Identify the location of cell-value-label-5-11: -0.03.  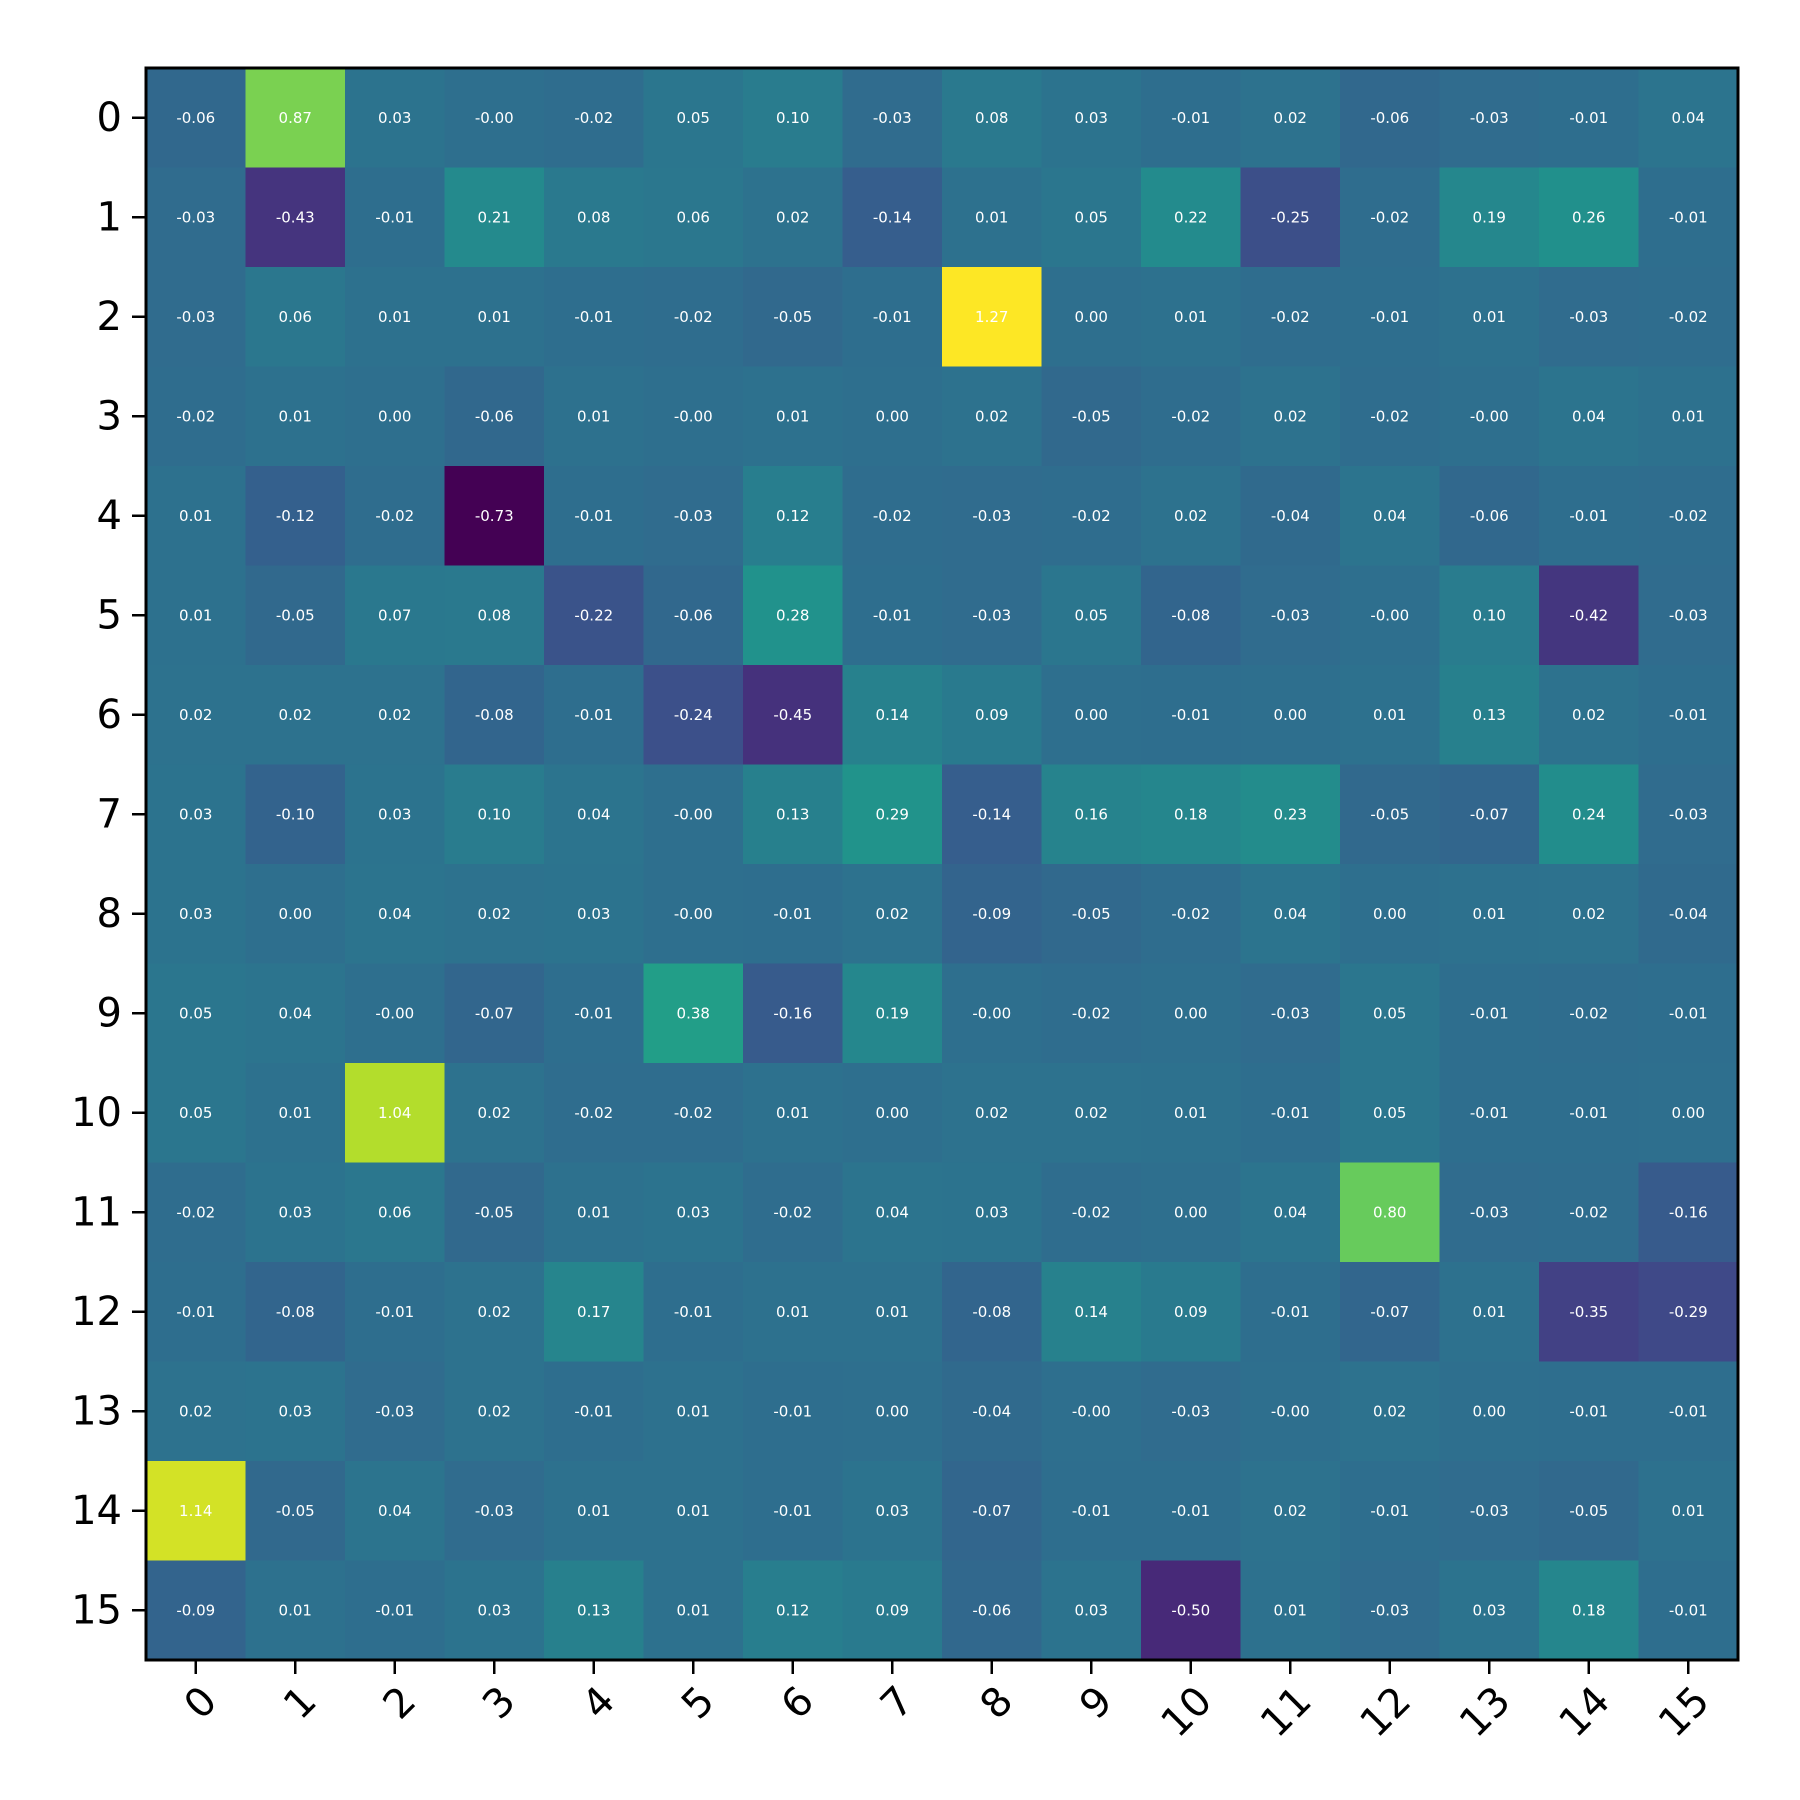
(1290, 615).